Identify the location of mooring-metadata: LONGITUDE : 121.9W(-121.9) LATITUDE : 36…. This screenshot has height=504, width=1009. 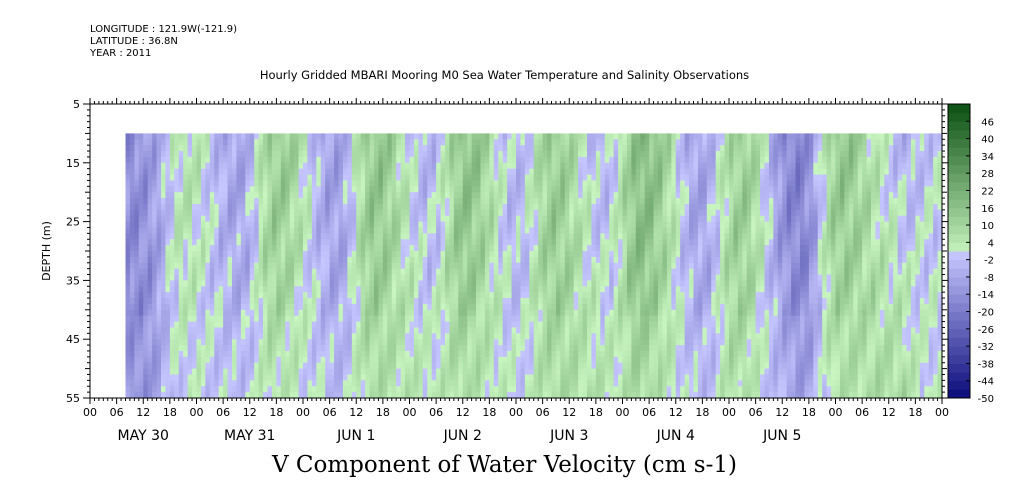
(163, 42).